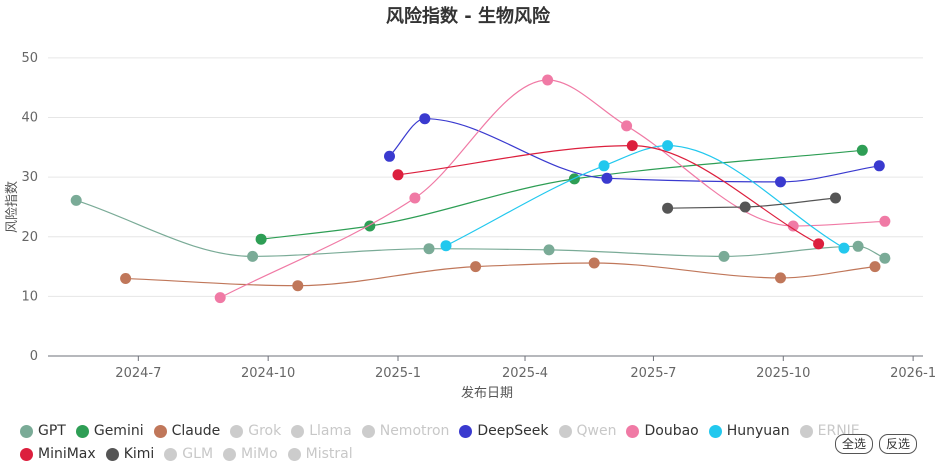 Image resolution: width=936 pixels, height=468 pixels. I want to click on x-tick-label: 2026-1, so click(913, 373).